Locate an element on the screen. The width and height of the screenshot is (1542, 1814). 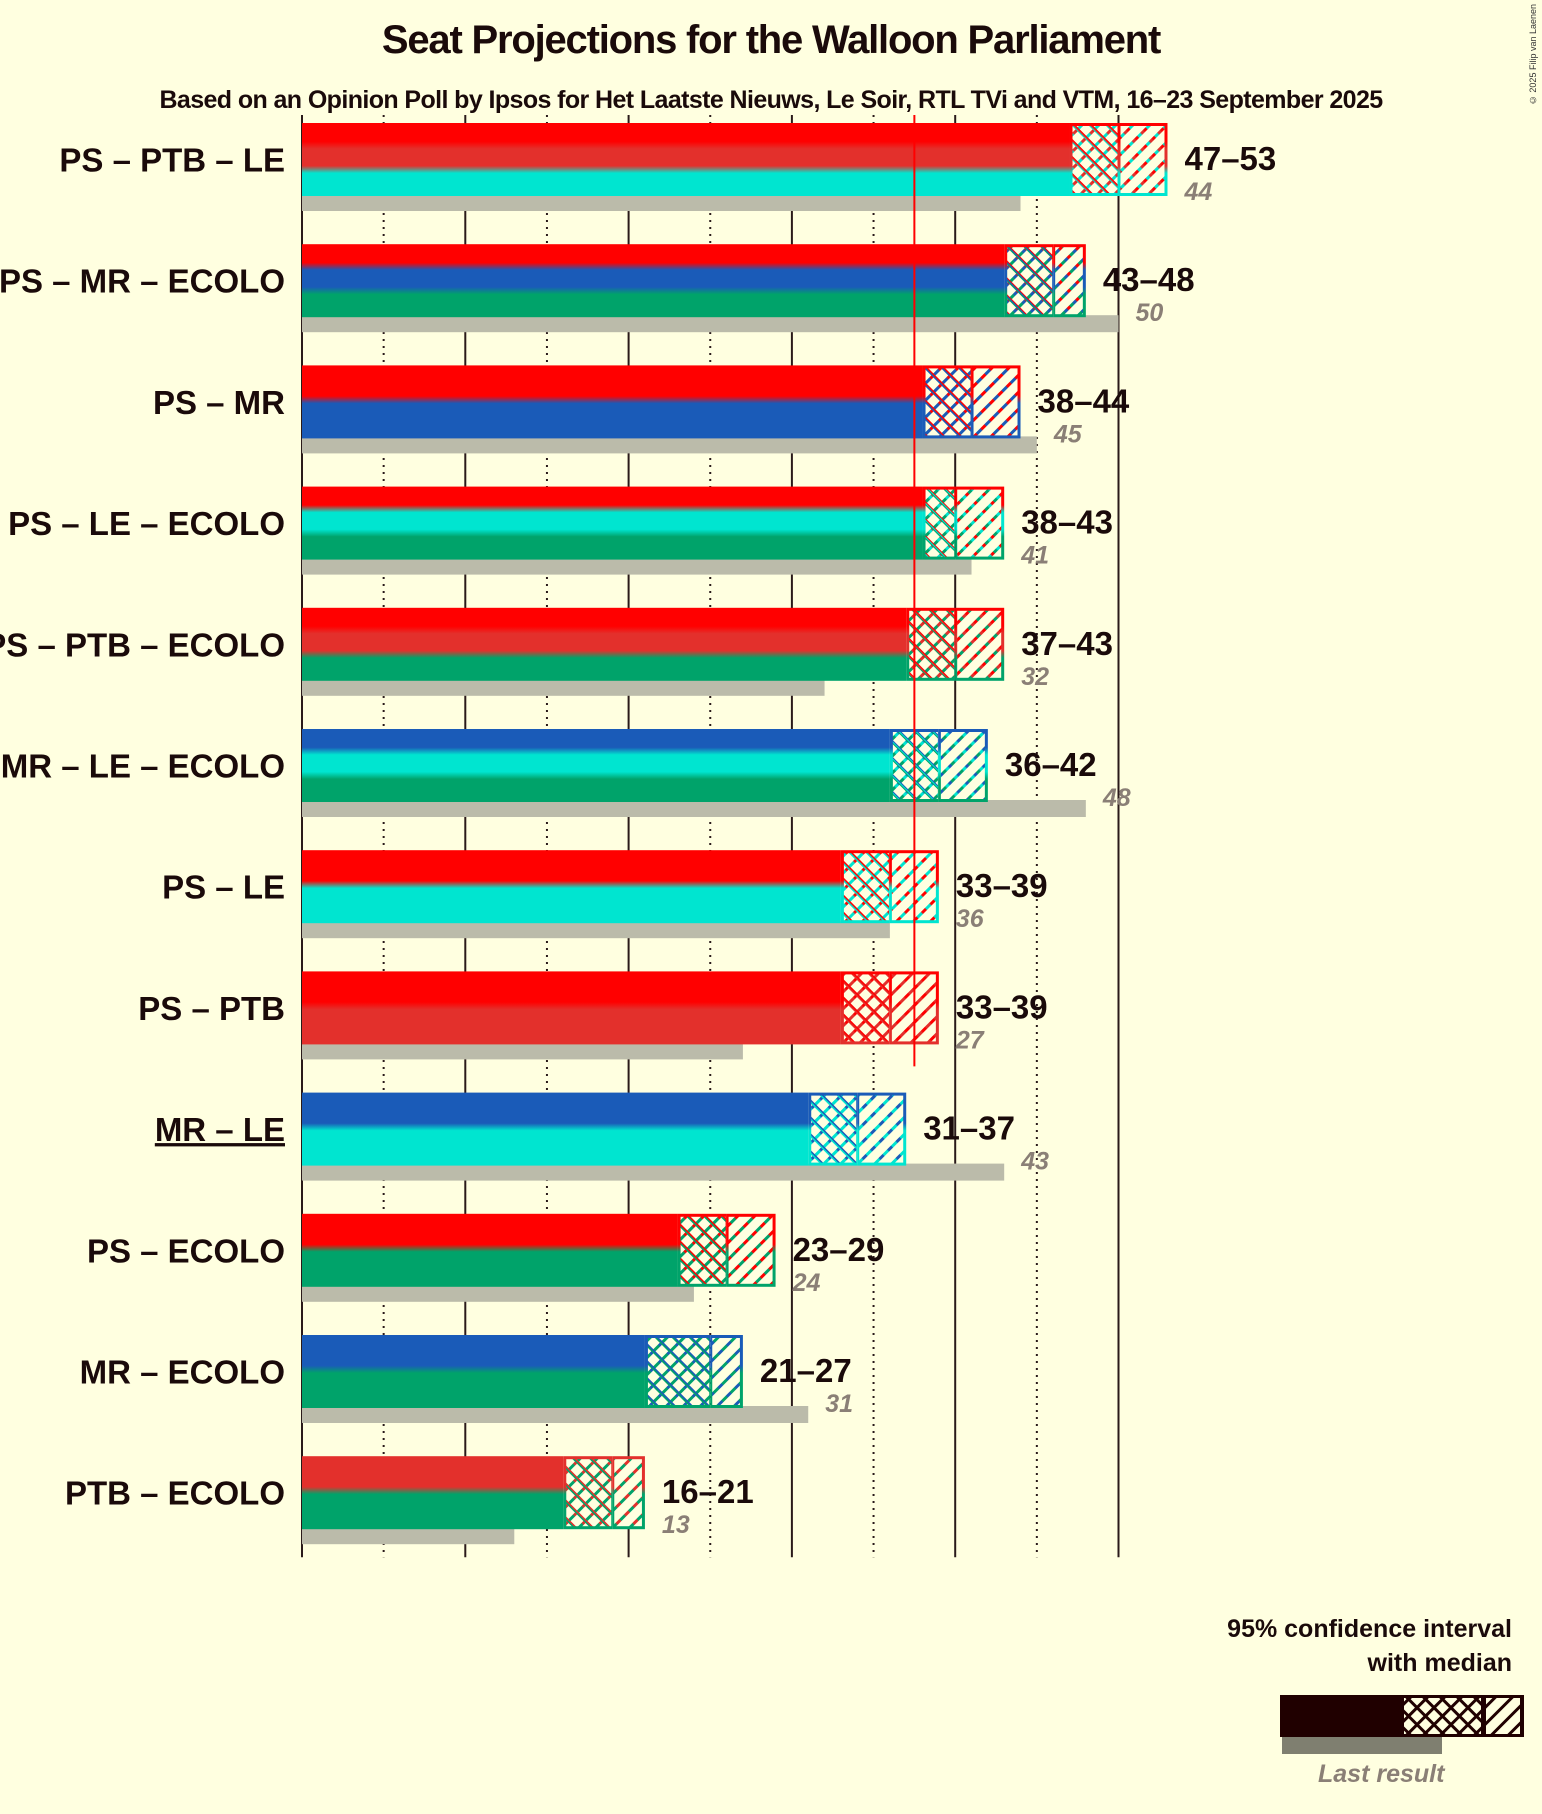
range-label: 21–27 is located at coordinates (806, 1370).